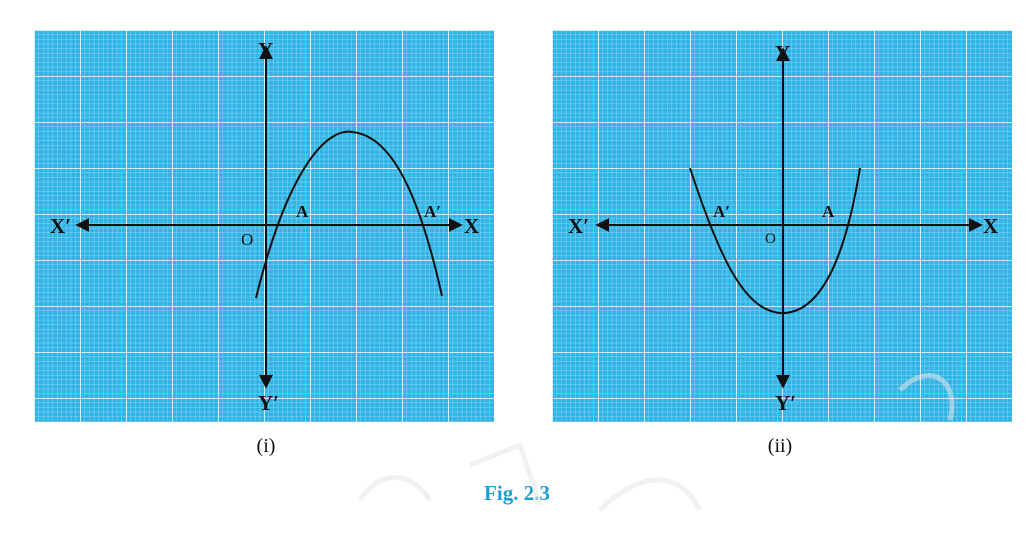 This screenshot has width=1035, height=533. Describe the element at coordinates (266, 446) in the screenshot. I see `panel-caption: (i)` at that location.